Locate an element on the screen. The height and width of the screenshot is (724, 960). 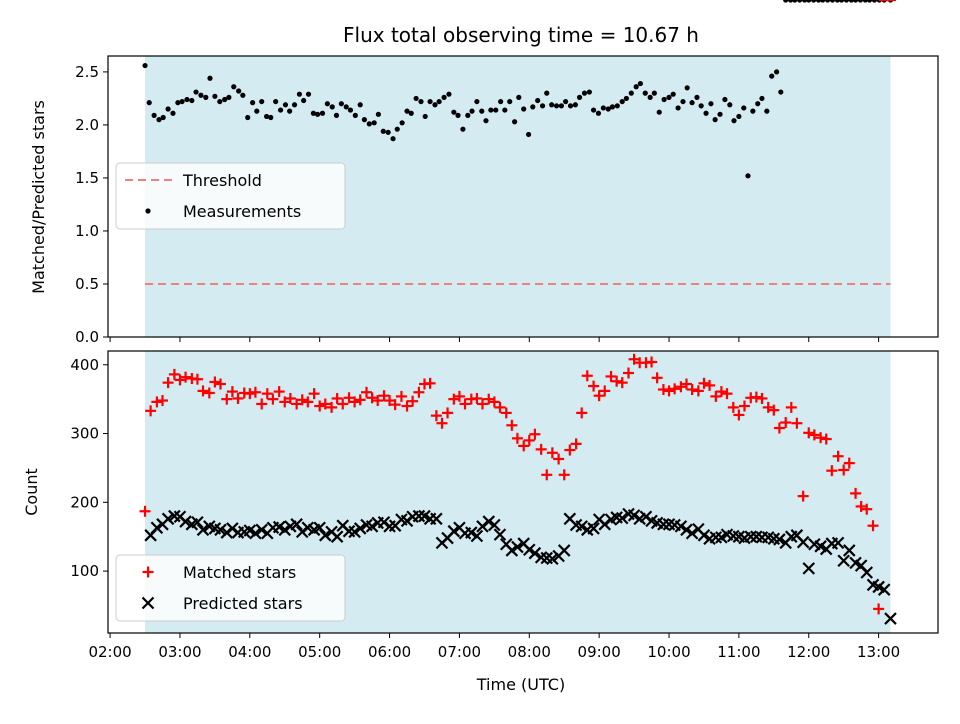
x-tick-label: 03:00 is located at coordinates (179, 652).